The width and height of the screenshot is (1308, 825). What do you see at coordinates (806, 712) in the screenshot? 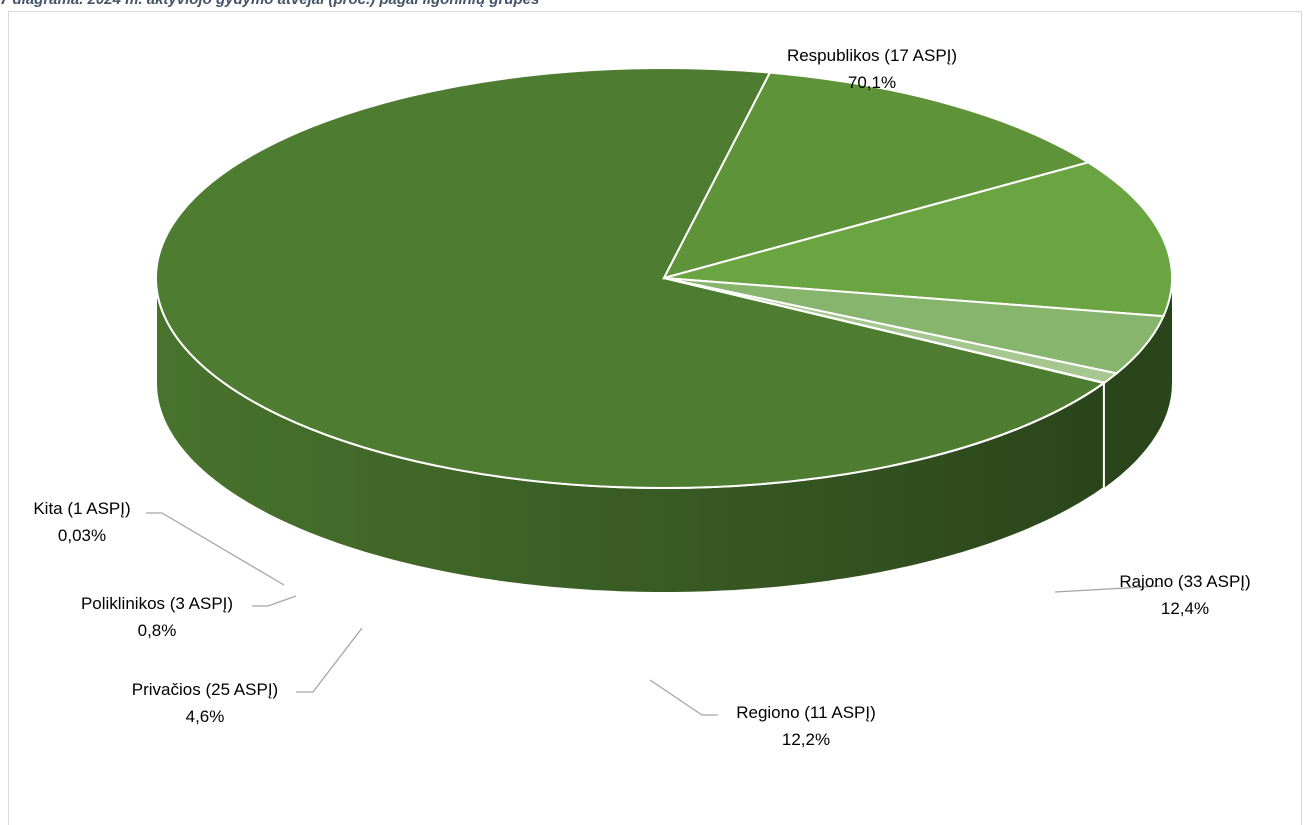
I see `slice-name-label-regiono: Regiono (11 ASPĮ)` at bounding box center [806, 712].